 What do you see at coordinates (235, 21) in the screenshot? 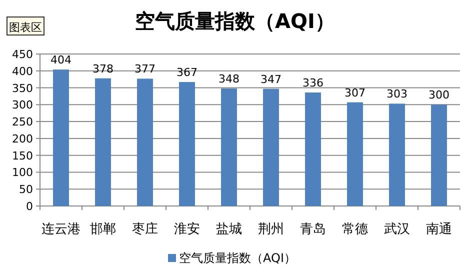
I see `chart-title: 空气质量指数（AQI）` at bounding box center [235, 21].